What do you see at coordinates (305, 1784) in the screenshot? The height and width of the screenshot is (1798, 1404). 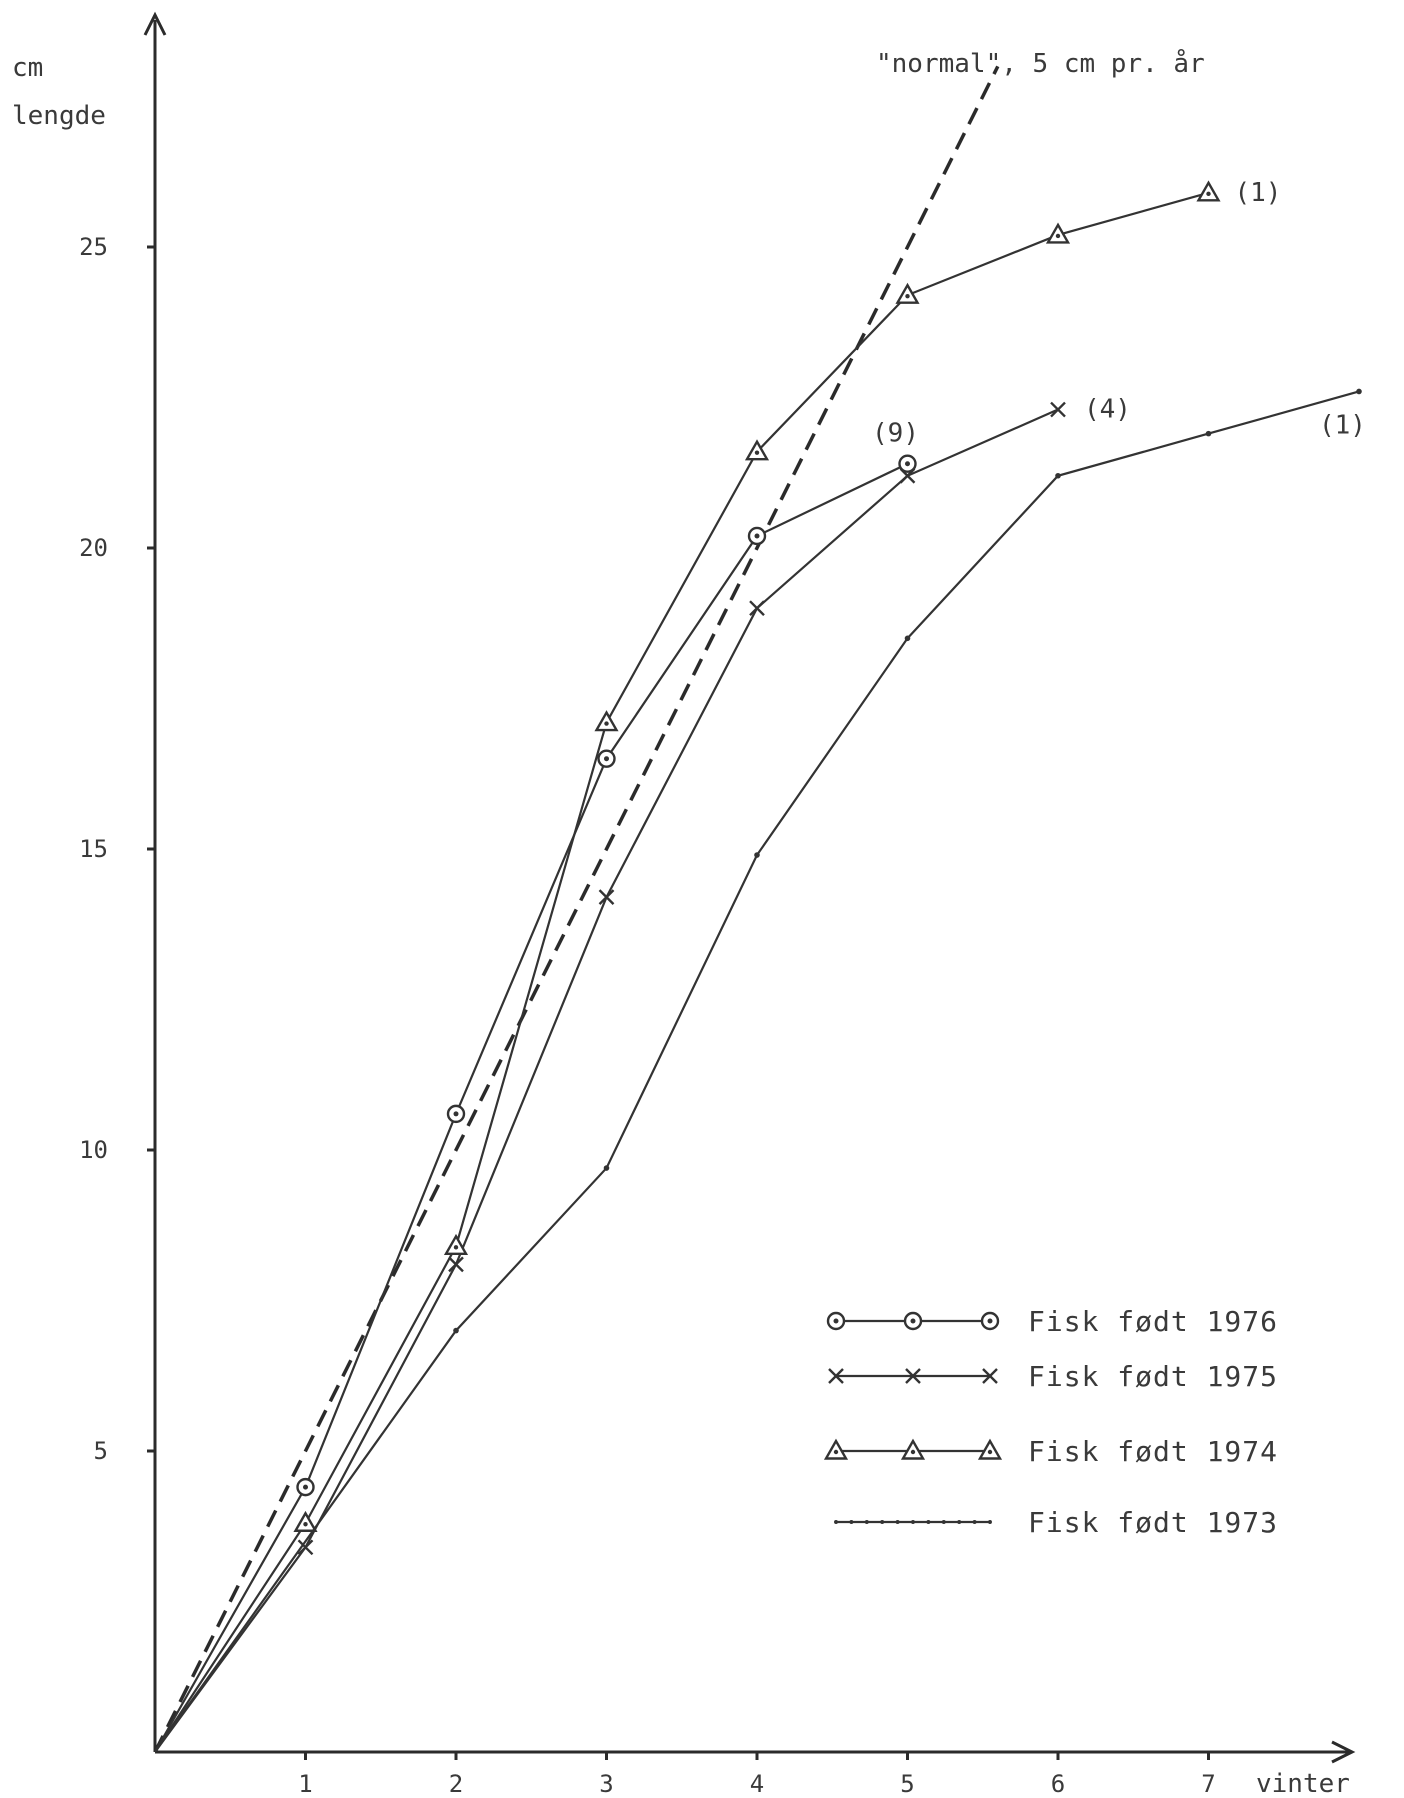 I see `x-tick-label: 1` at bounding box center [305, 1784].